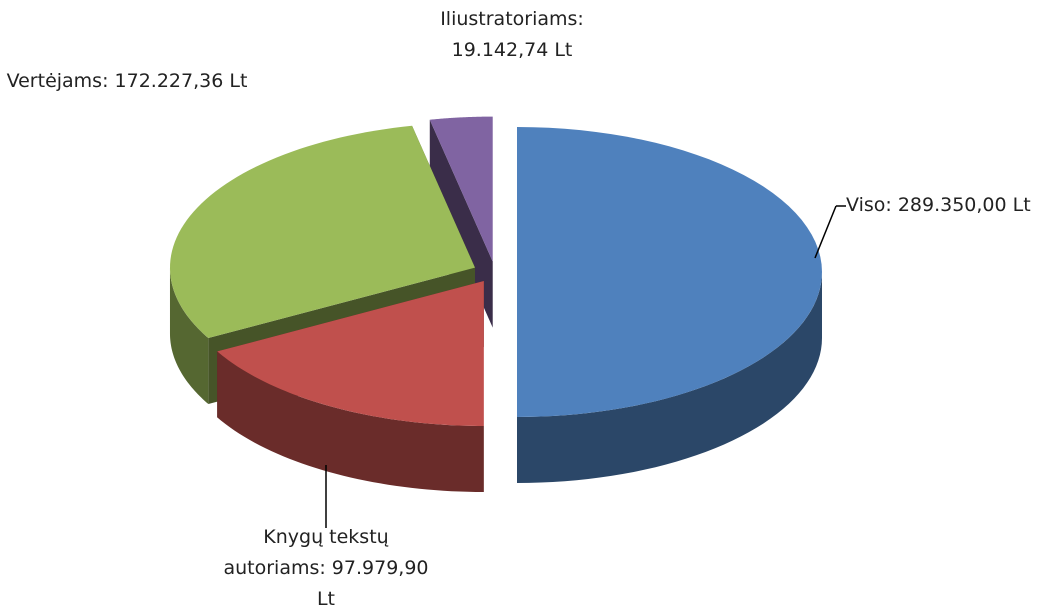 This screenshot has width=1050, height=610. What do you see at coordinates (326, 568) in the screenshot?
I see `slice-label: Knygų tekstų autoriams: 97.979,90 Lt` at bounding box center [326, 568].